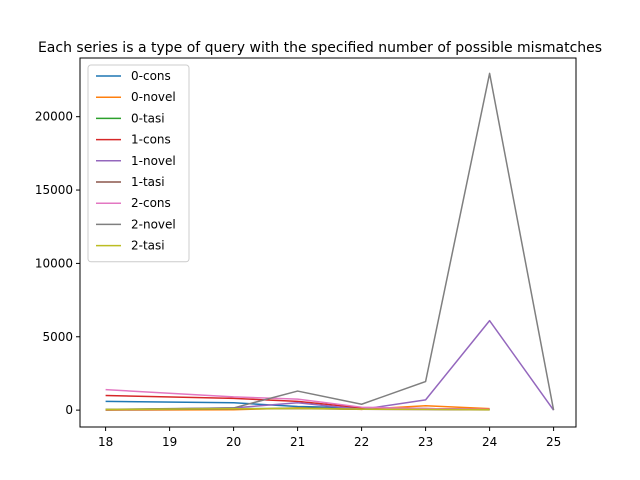  What do you see at coordinates (233, 442) in the screenshot?
I see `x-tick-label: 20` at bounding box center [233, 442].